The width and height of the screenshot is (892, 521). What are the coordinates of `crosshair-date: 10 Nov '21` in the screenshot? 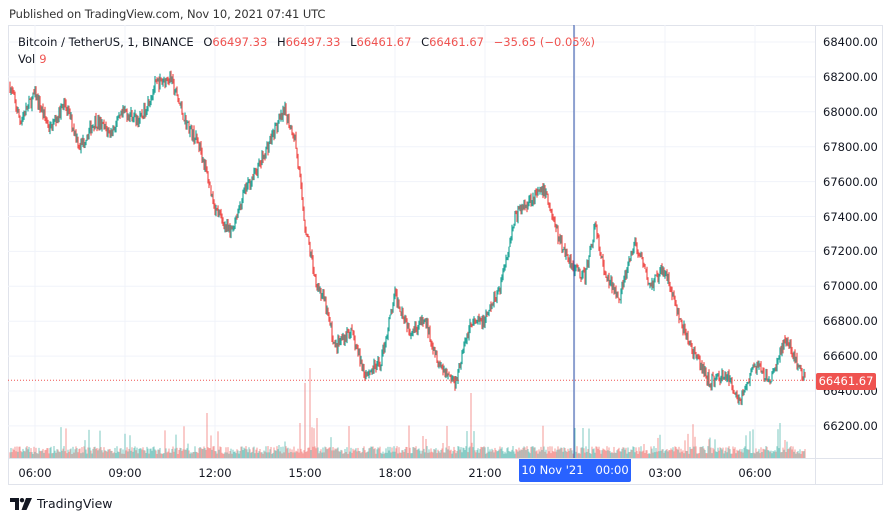 It's located at (552, 470).